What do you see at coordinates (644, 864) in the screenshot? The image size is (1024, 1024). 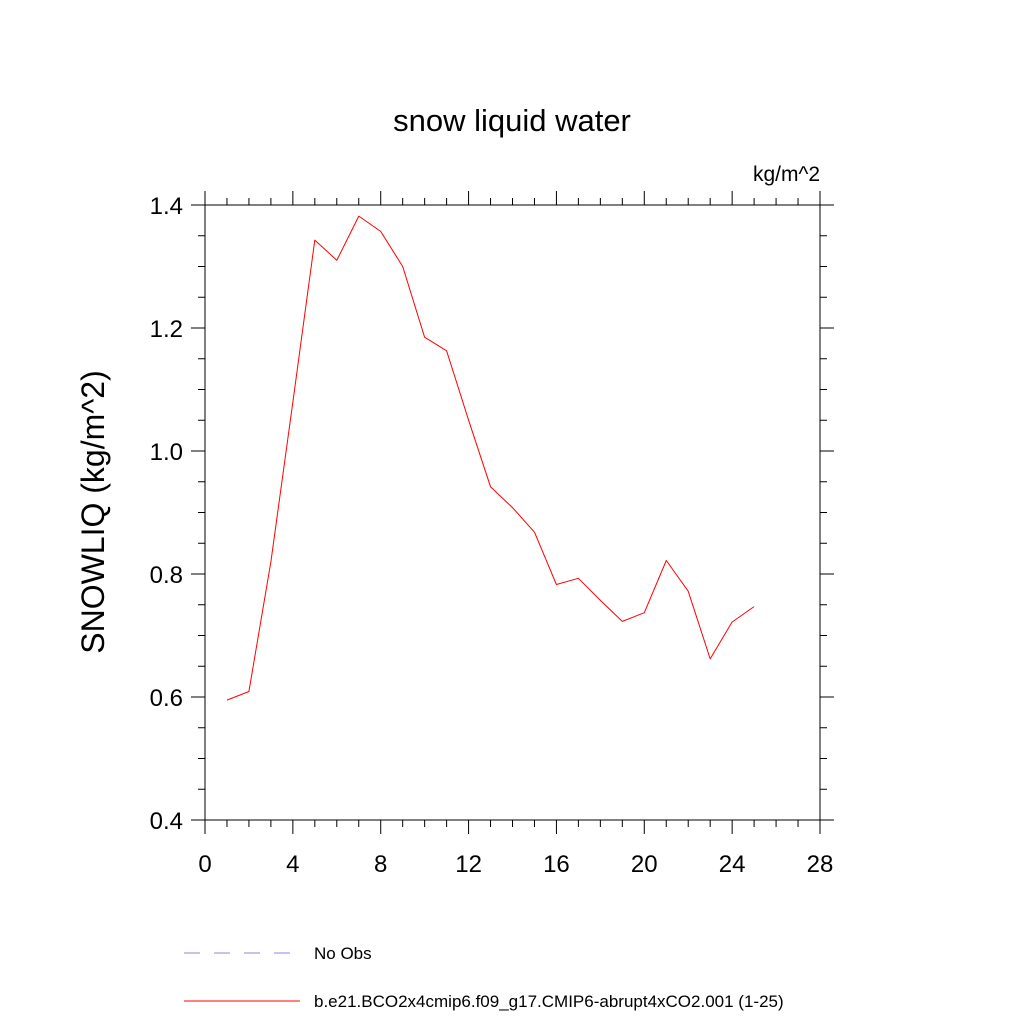 I see `x-tick-label: 20` at bounding box center [644, 864].